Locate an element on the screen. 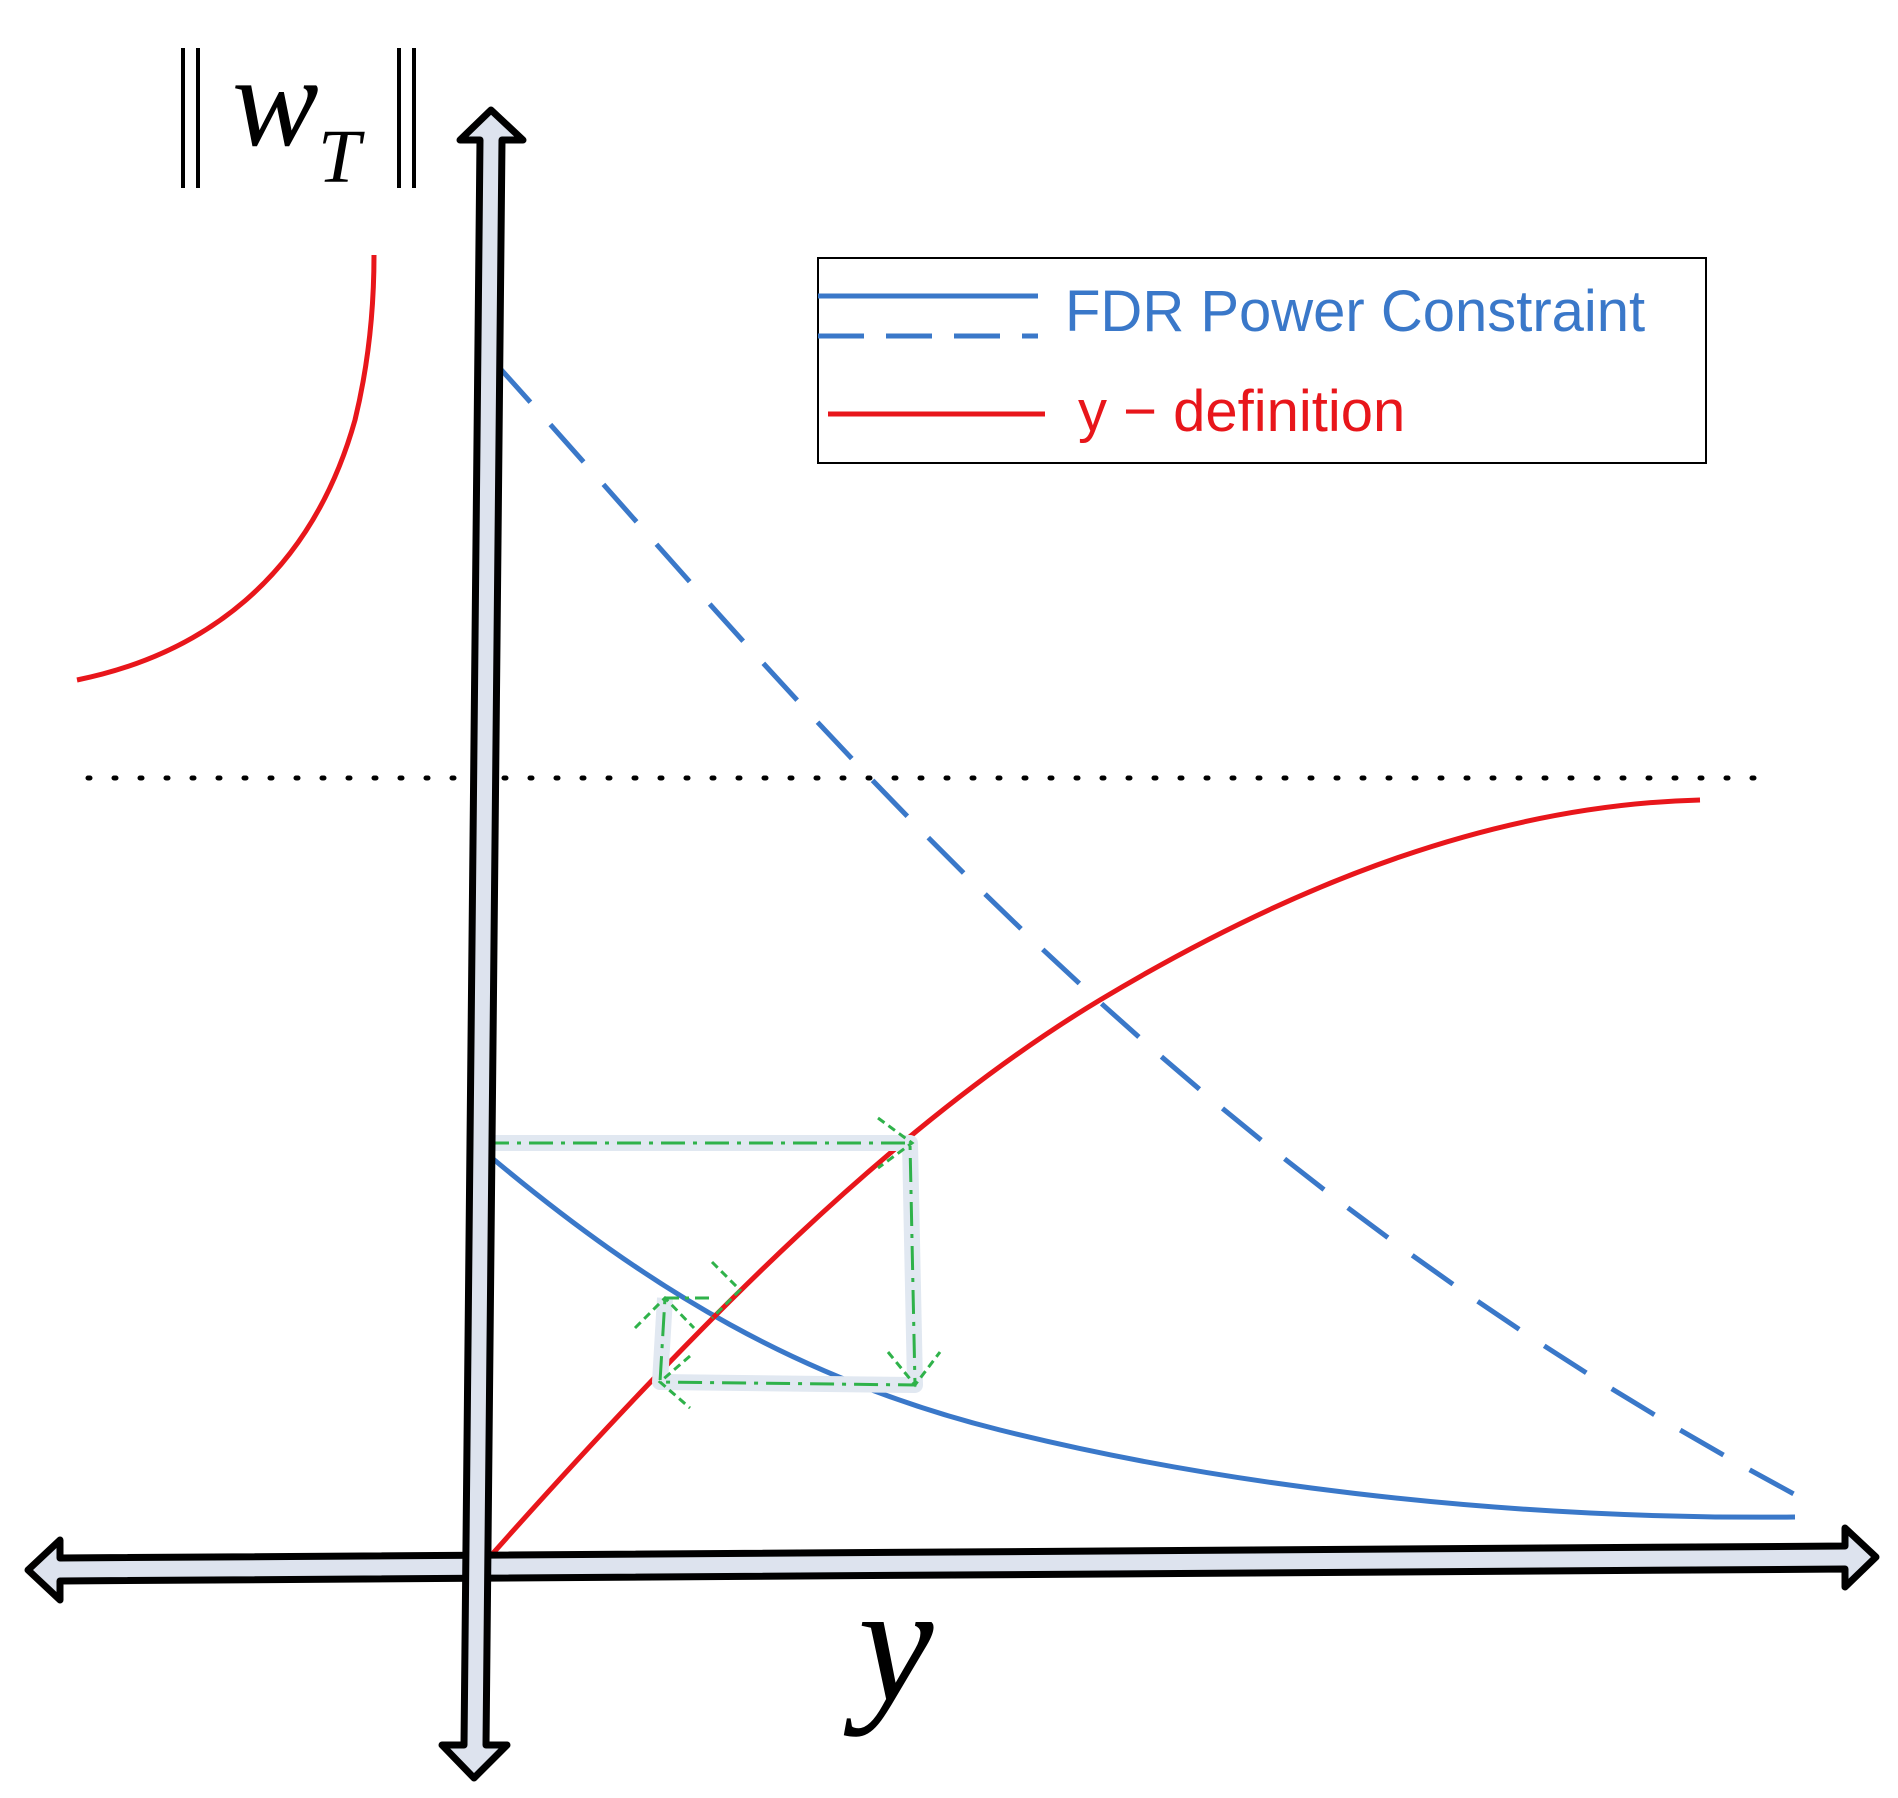  arrowhead-left-icon is located at coordinates (674, 1382).